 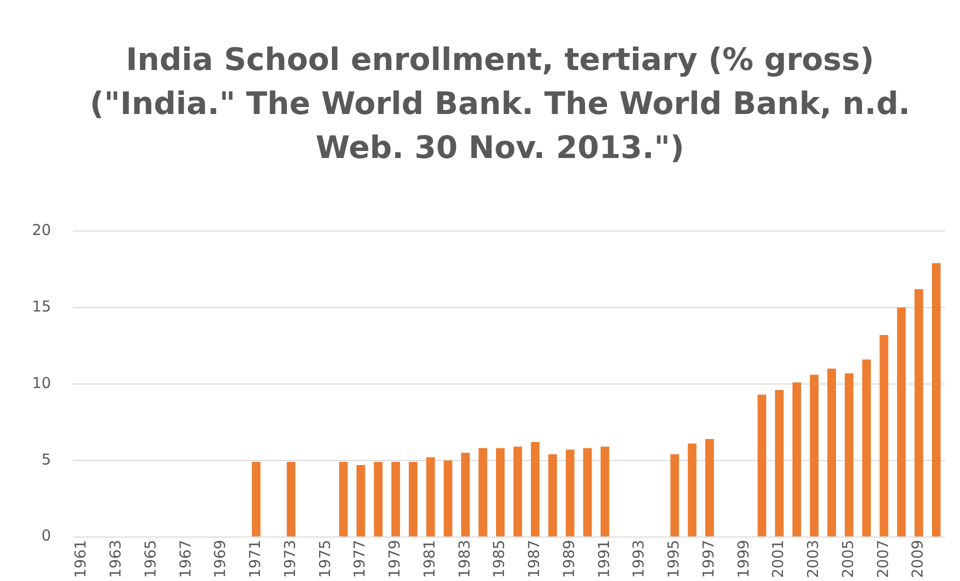 What do you see at coordinates (569, 559) in the screenshot?
I see `x-tick-label: 1989` at bounding box center [569, 559].